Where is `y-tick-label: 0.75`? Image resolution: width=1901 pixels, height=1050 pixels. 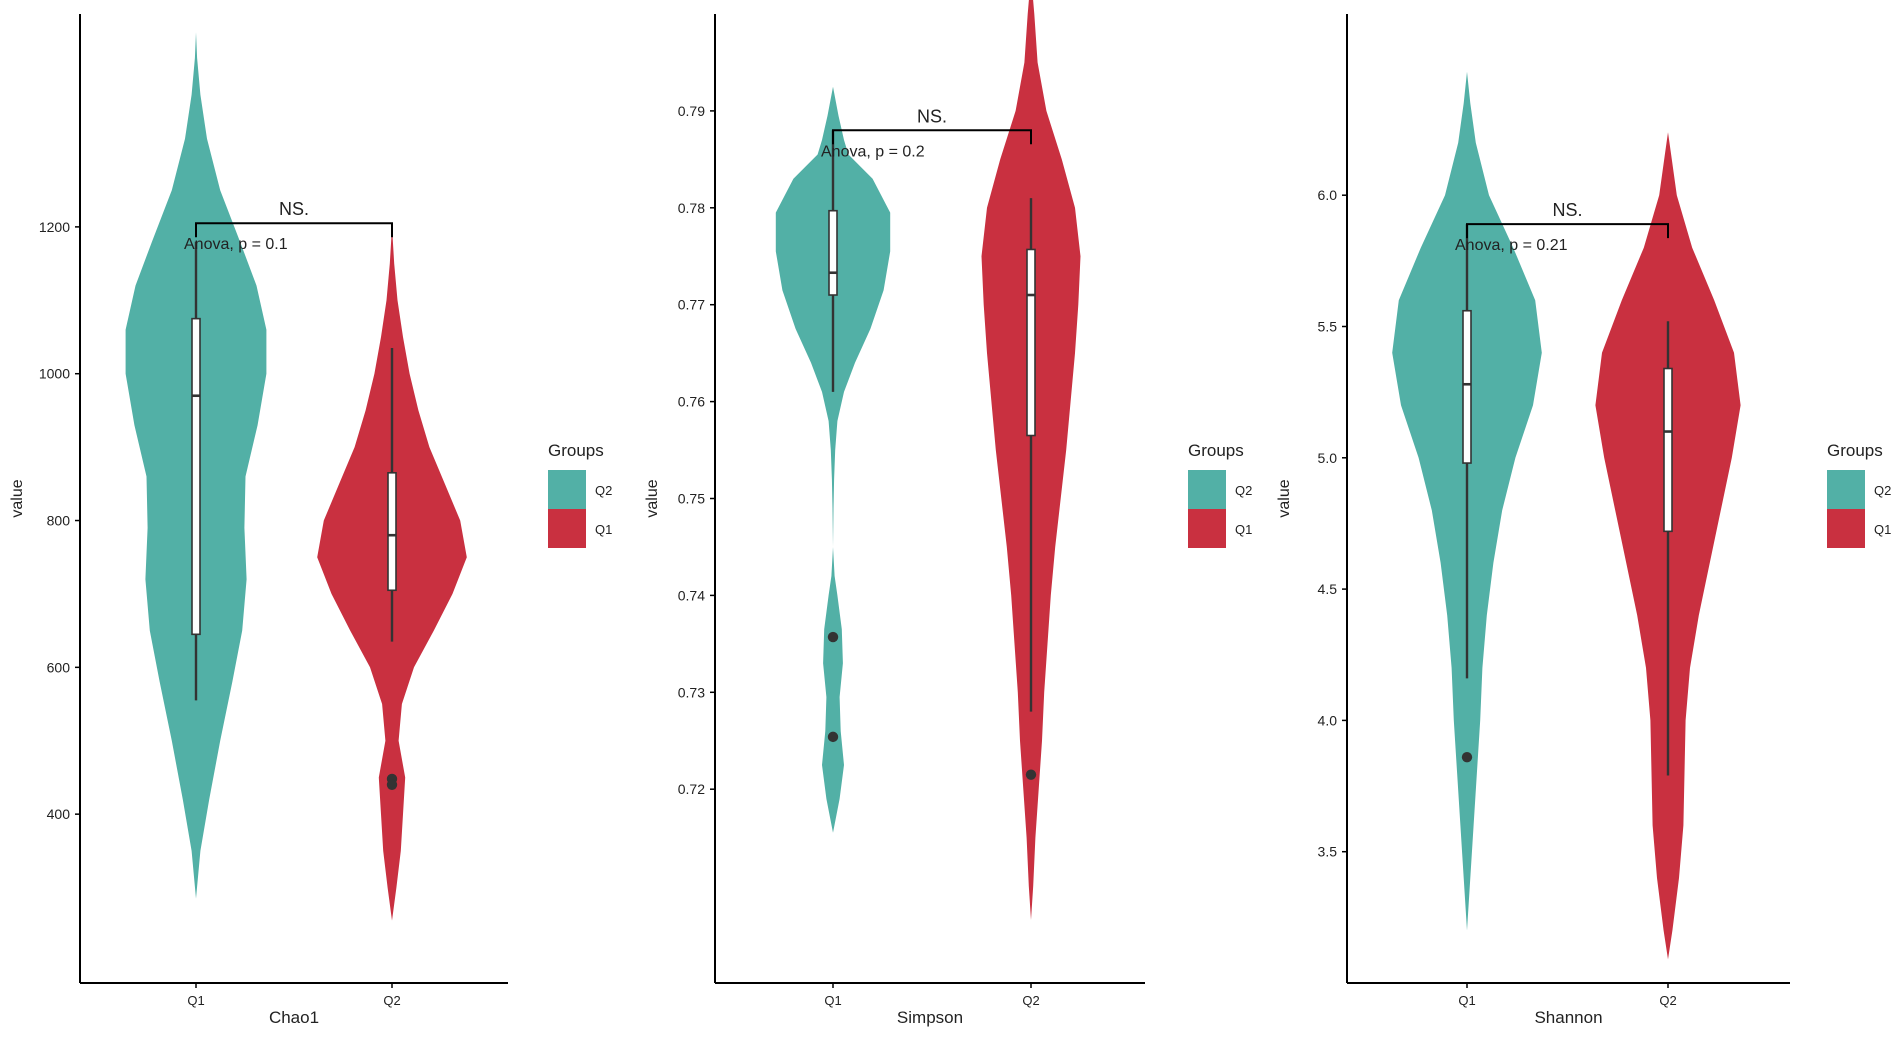 y-tick-label: 0.75 is located at coordinates (691, 499).